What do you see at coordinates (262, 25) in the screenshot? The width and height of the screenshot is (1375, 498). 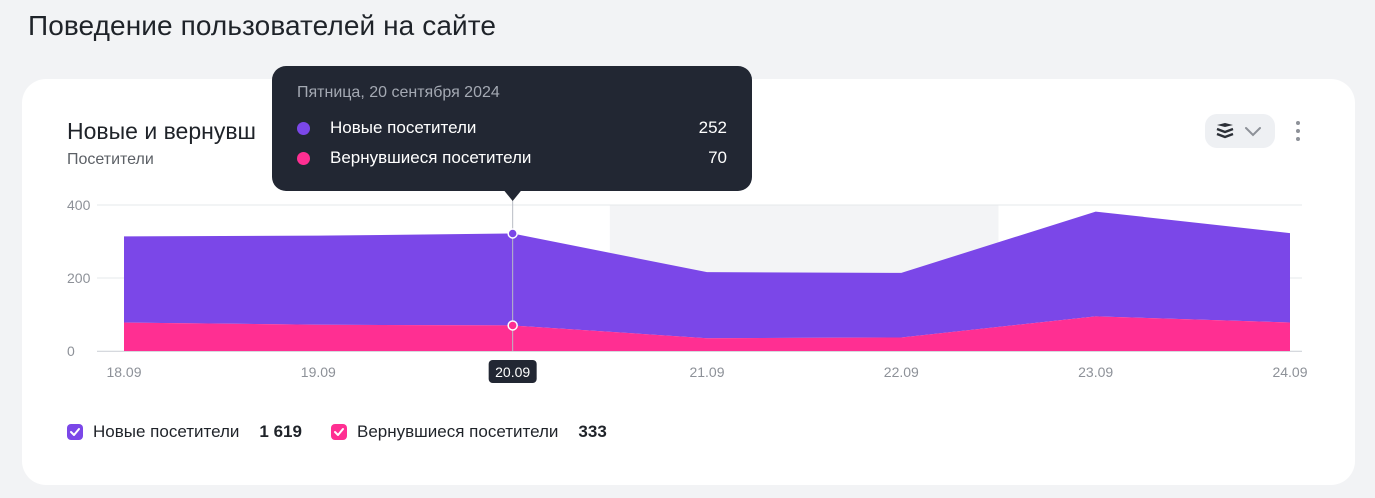 I see `page-title: Поведение пользователей на сайте` at bounding box center [262, 25].